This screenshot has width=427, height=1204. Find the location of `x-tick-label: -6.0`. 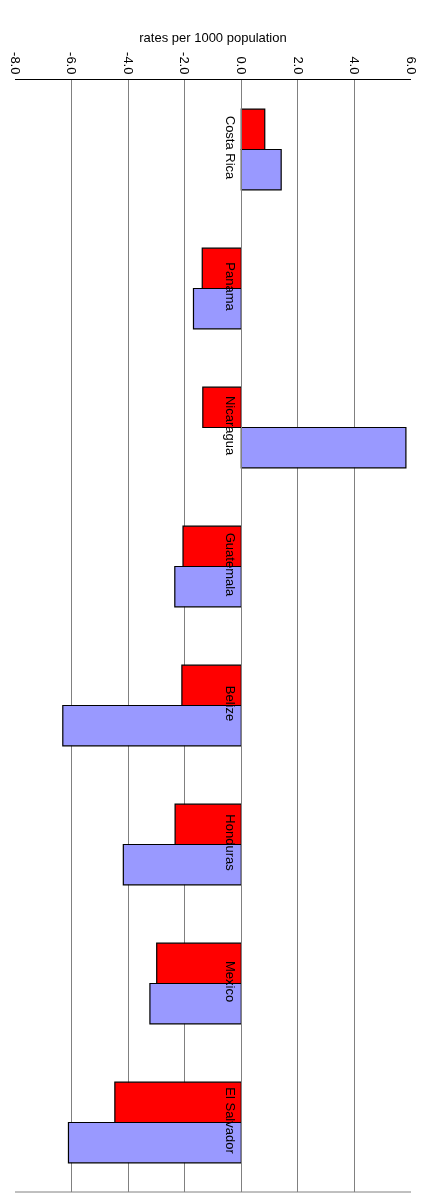

x-tick-label: -6.0 is located at coordinates (72, 63).